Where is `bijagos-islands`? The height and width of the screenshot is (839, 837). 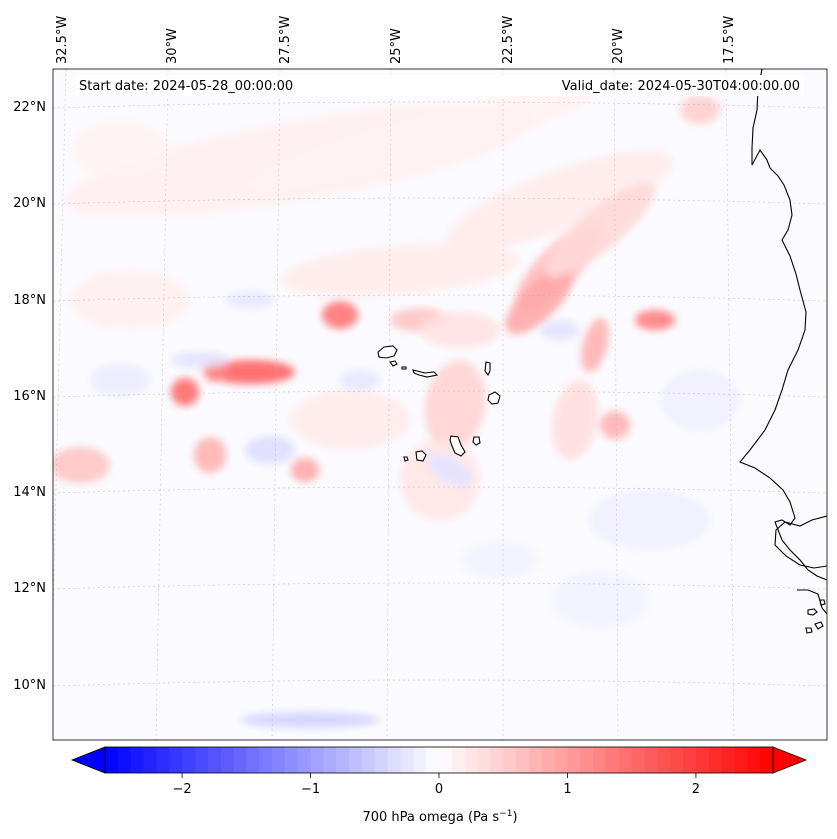
bijagos-islands is located at coordinates (815, 616).